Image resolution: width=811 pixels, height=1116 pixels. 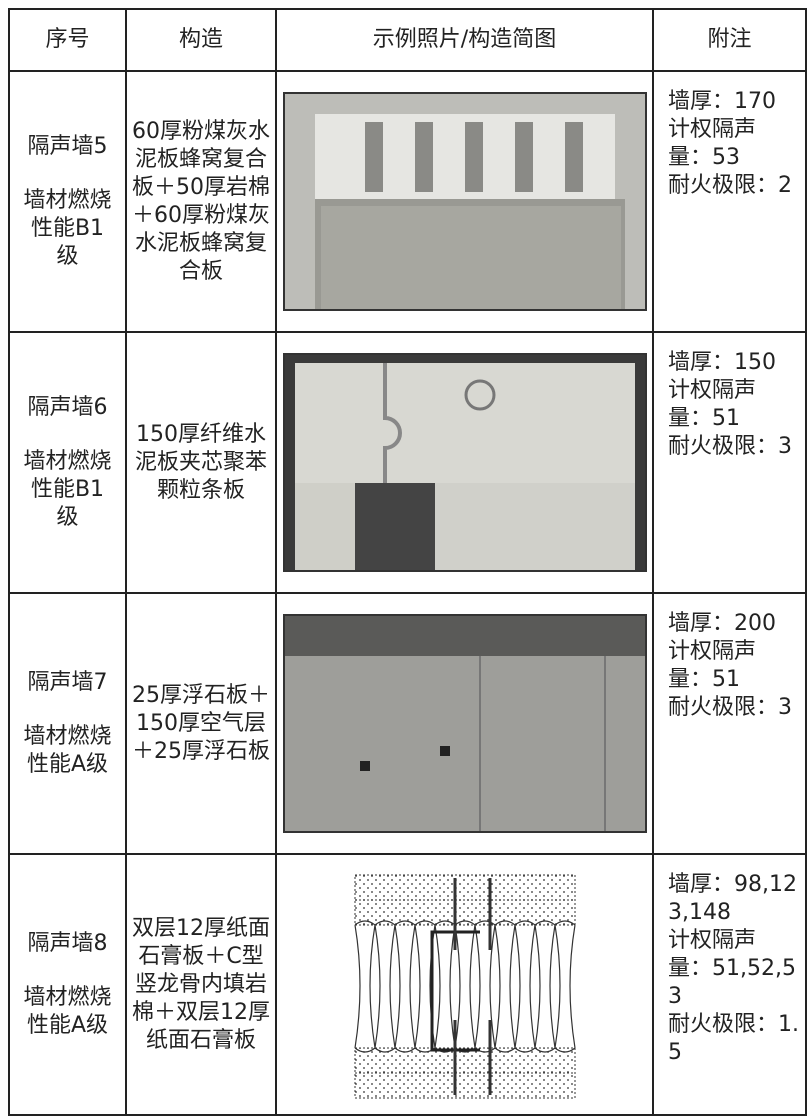 What do you see at coordinates (729, 201) in the screenshot?
I see `notes-cell: 墙厚：170 计权隔声量：53 耐火极限：2` at bounding box center [729, 201].